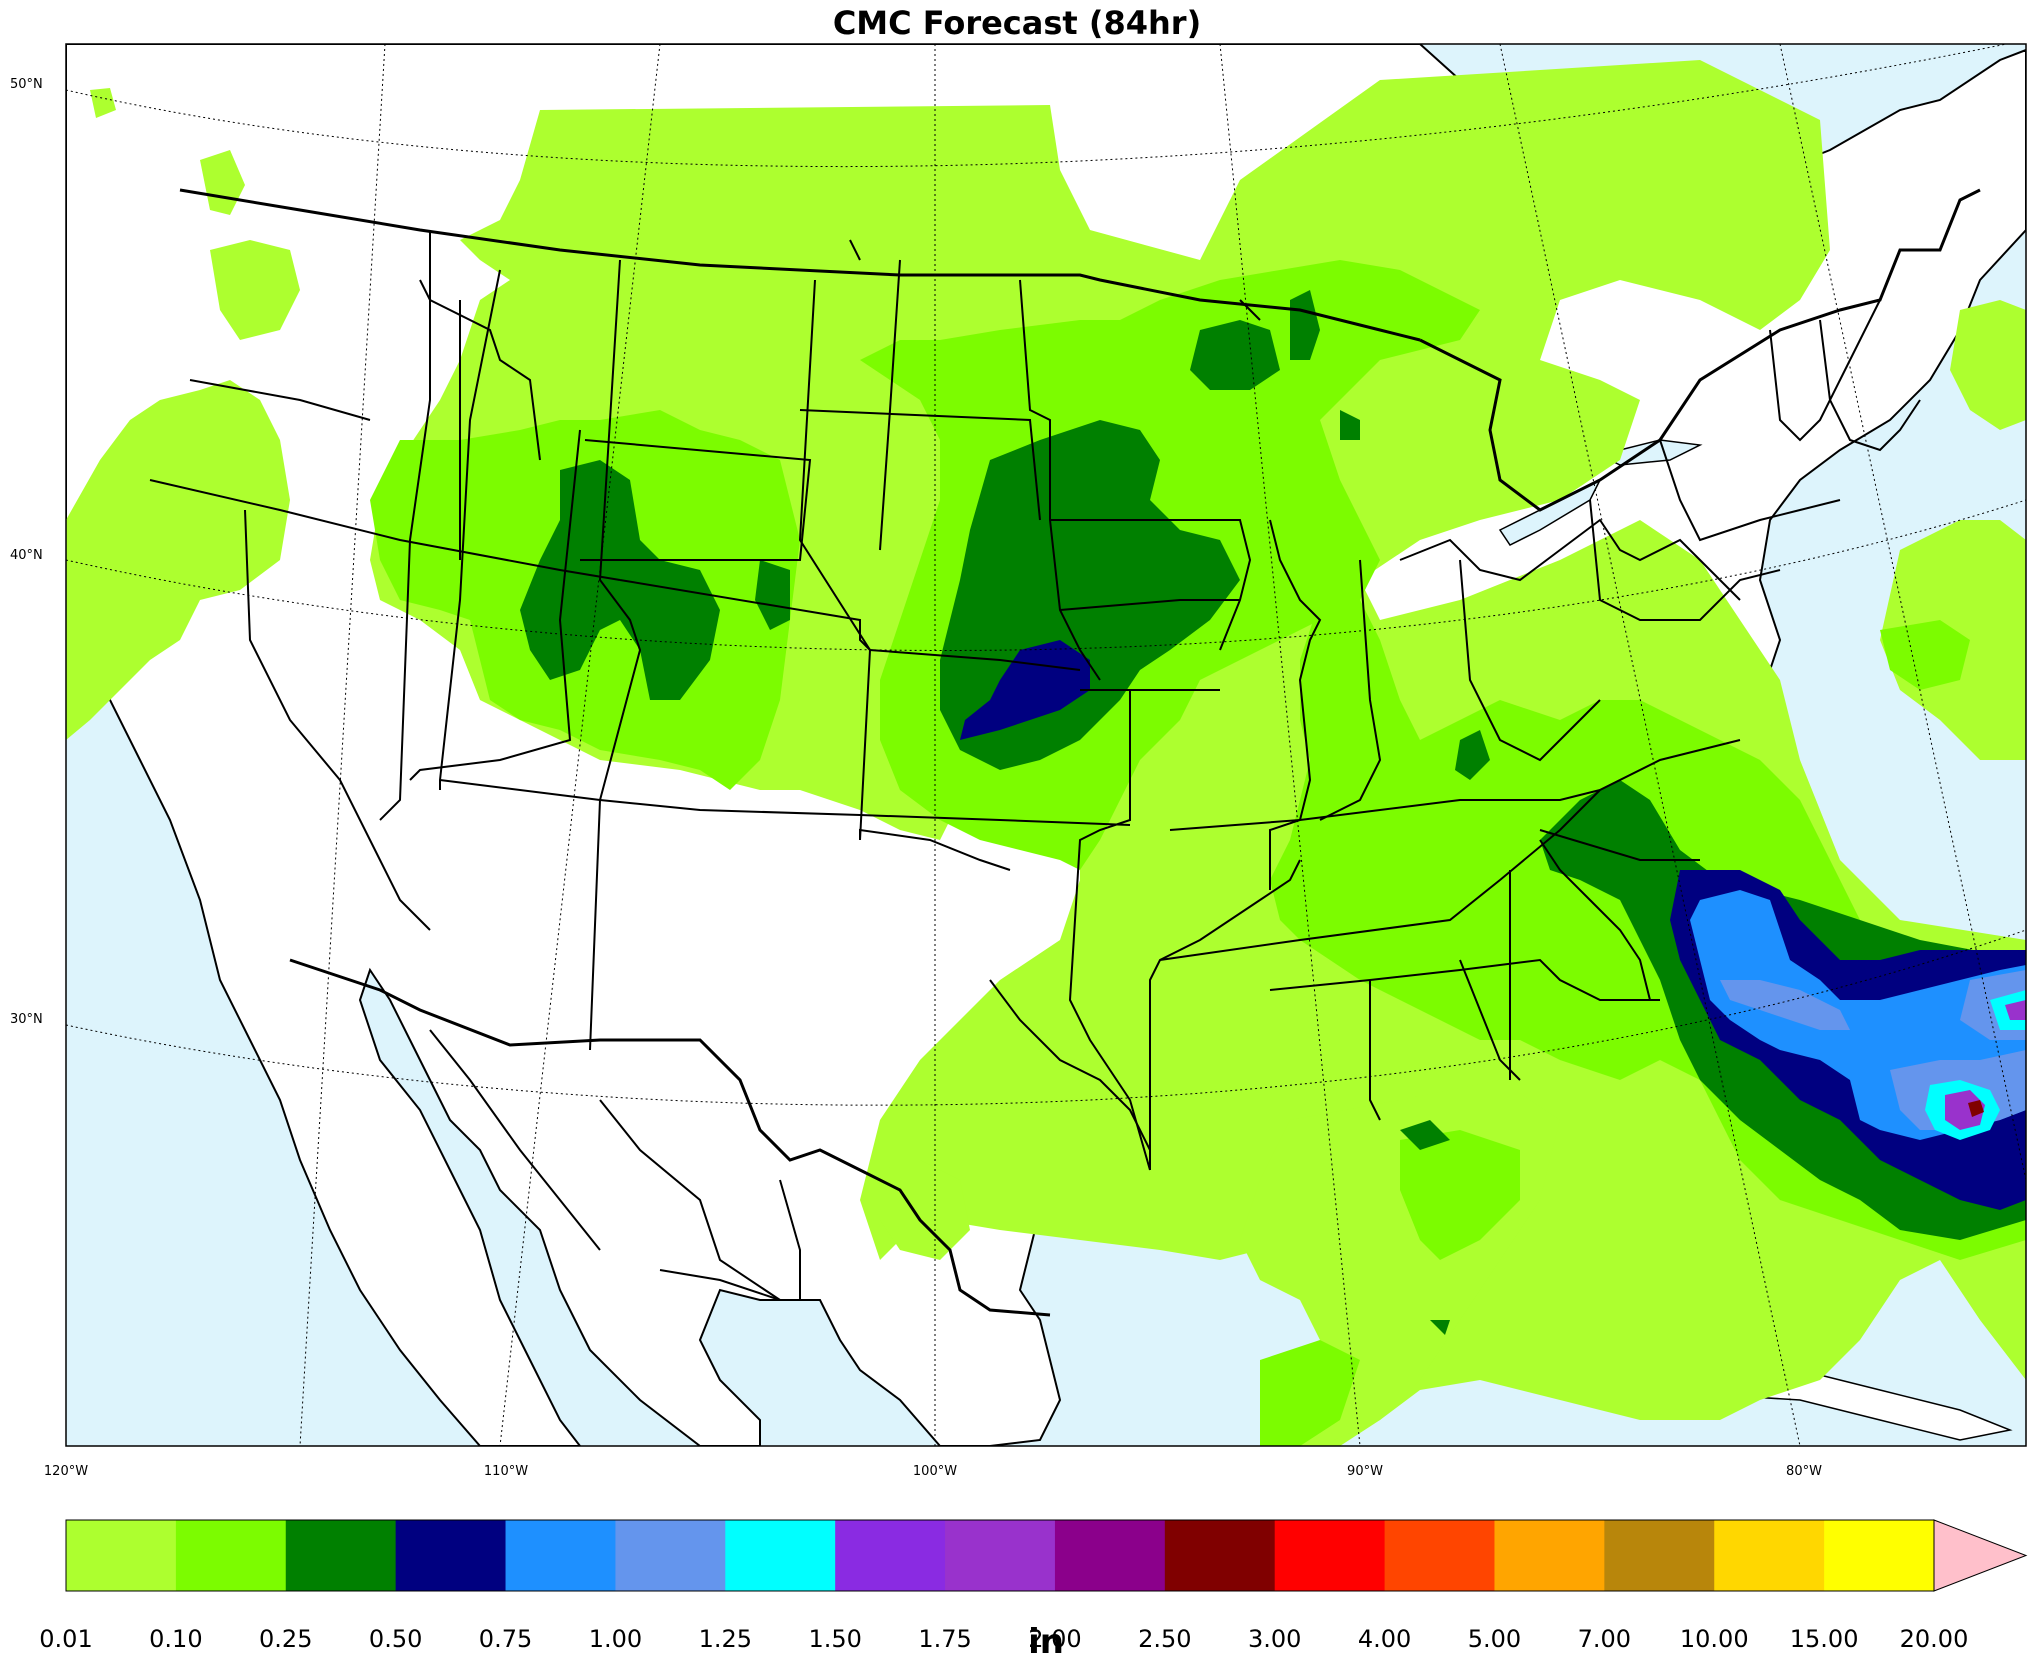 Image resolution: width=2034 pixels, height=1666 pixels. What do you see at coordinates (176, 1639) in the screenshot?
I see `colorbar-tick-label: 0.10` at bounding box center [176, 1639].